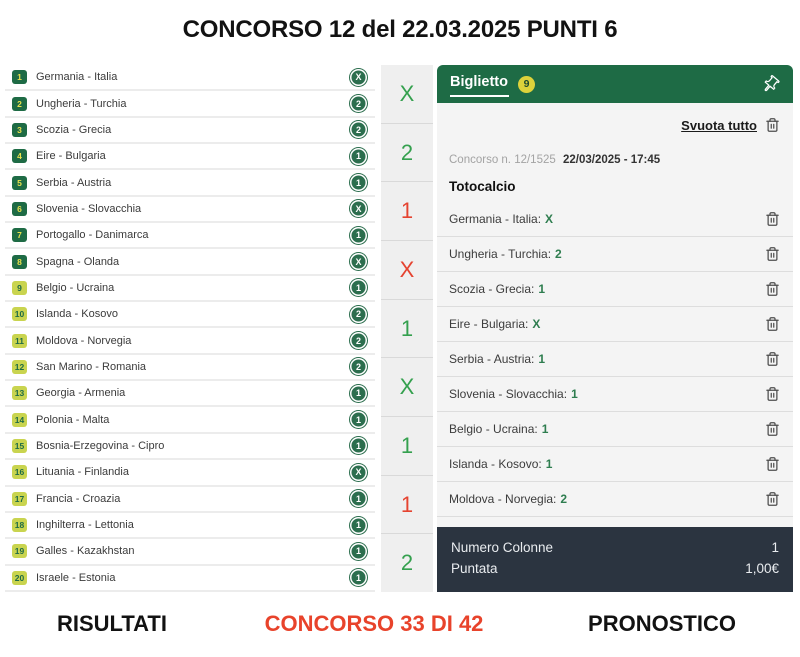  What do you see at coordinates (190, 183) in the screenshot?
I see `match-row: 5 Serbia - Austria 1` at bounding box center [190, 183].